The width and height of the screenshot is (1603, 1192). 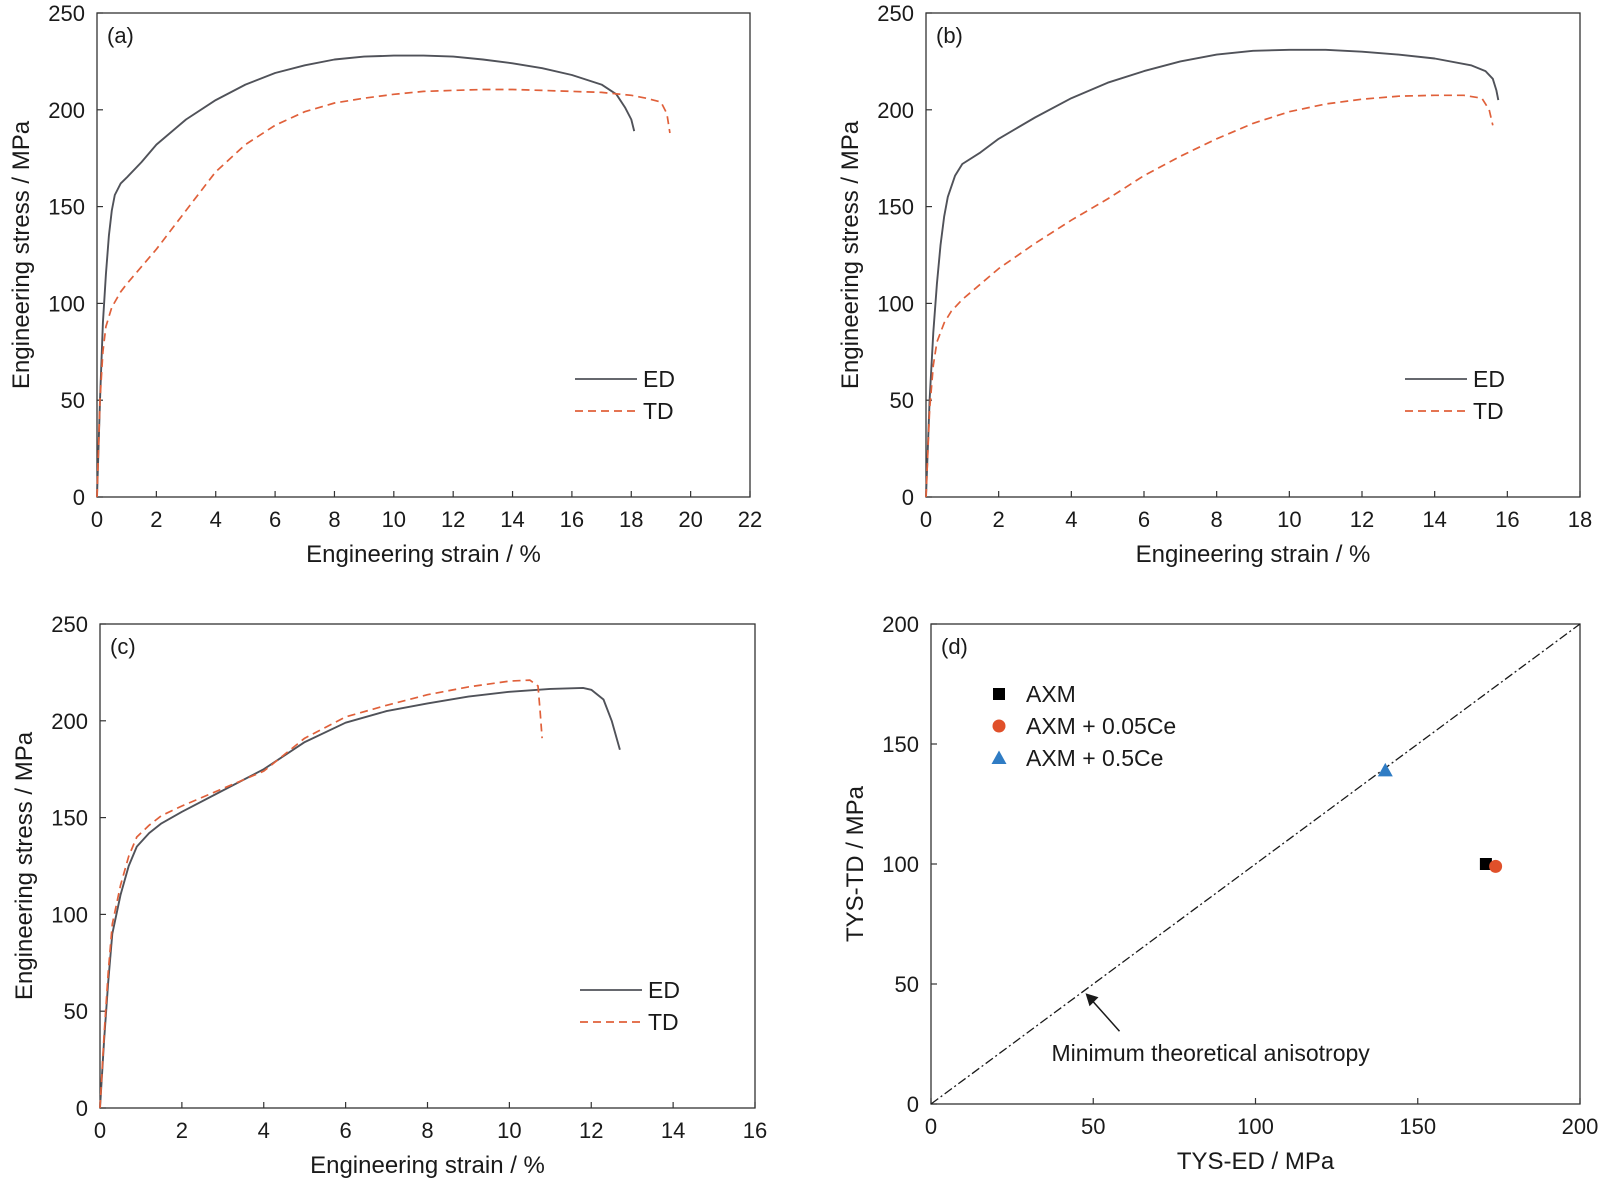 What do you see at coordinates (1255, 1126) in the screenshot?
I see `x-tick-label: 100` at bounding box center [1255, 1126].